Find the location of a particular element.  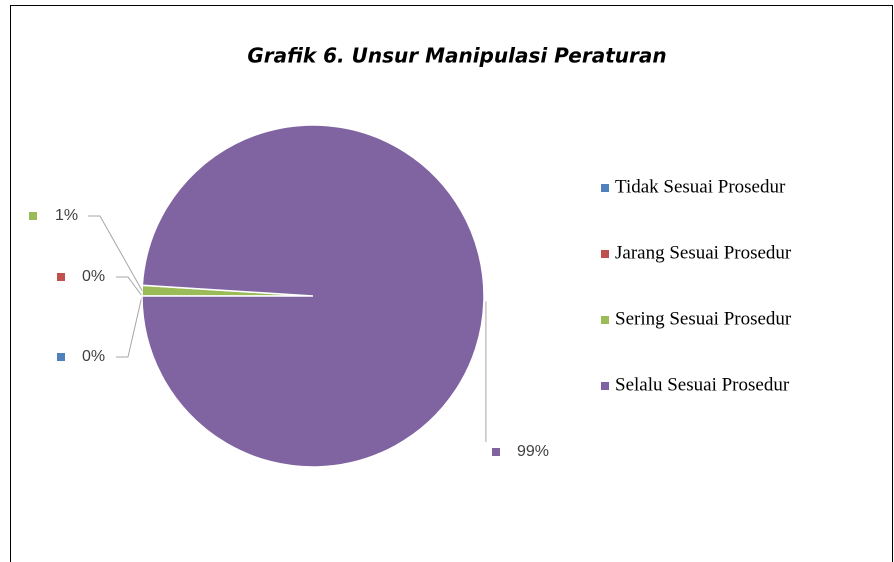

chart-title: Grafik 6. Unsur Manipulasi Peraturan is located at coordinates (456, 56).